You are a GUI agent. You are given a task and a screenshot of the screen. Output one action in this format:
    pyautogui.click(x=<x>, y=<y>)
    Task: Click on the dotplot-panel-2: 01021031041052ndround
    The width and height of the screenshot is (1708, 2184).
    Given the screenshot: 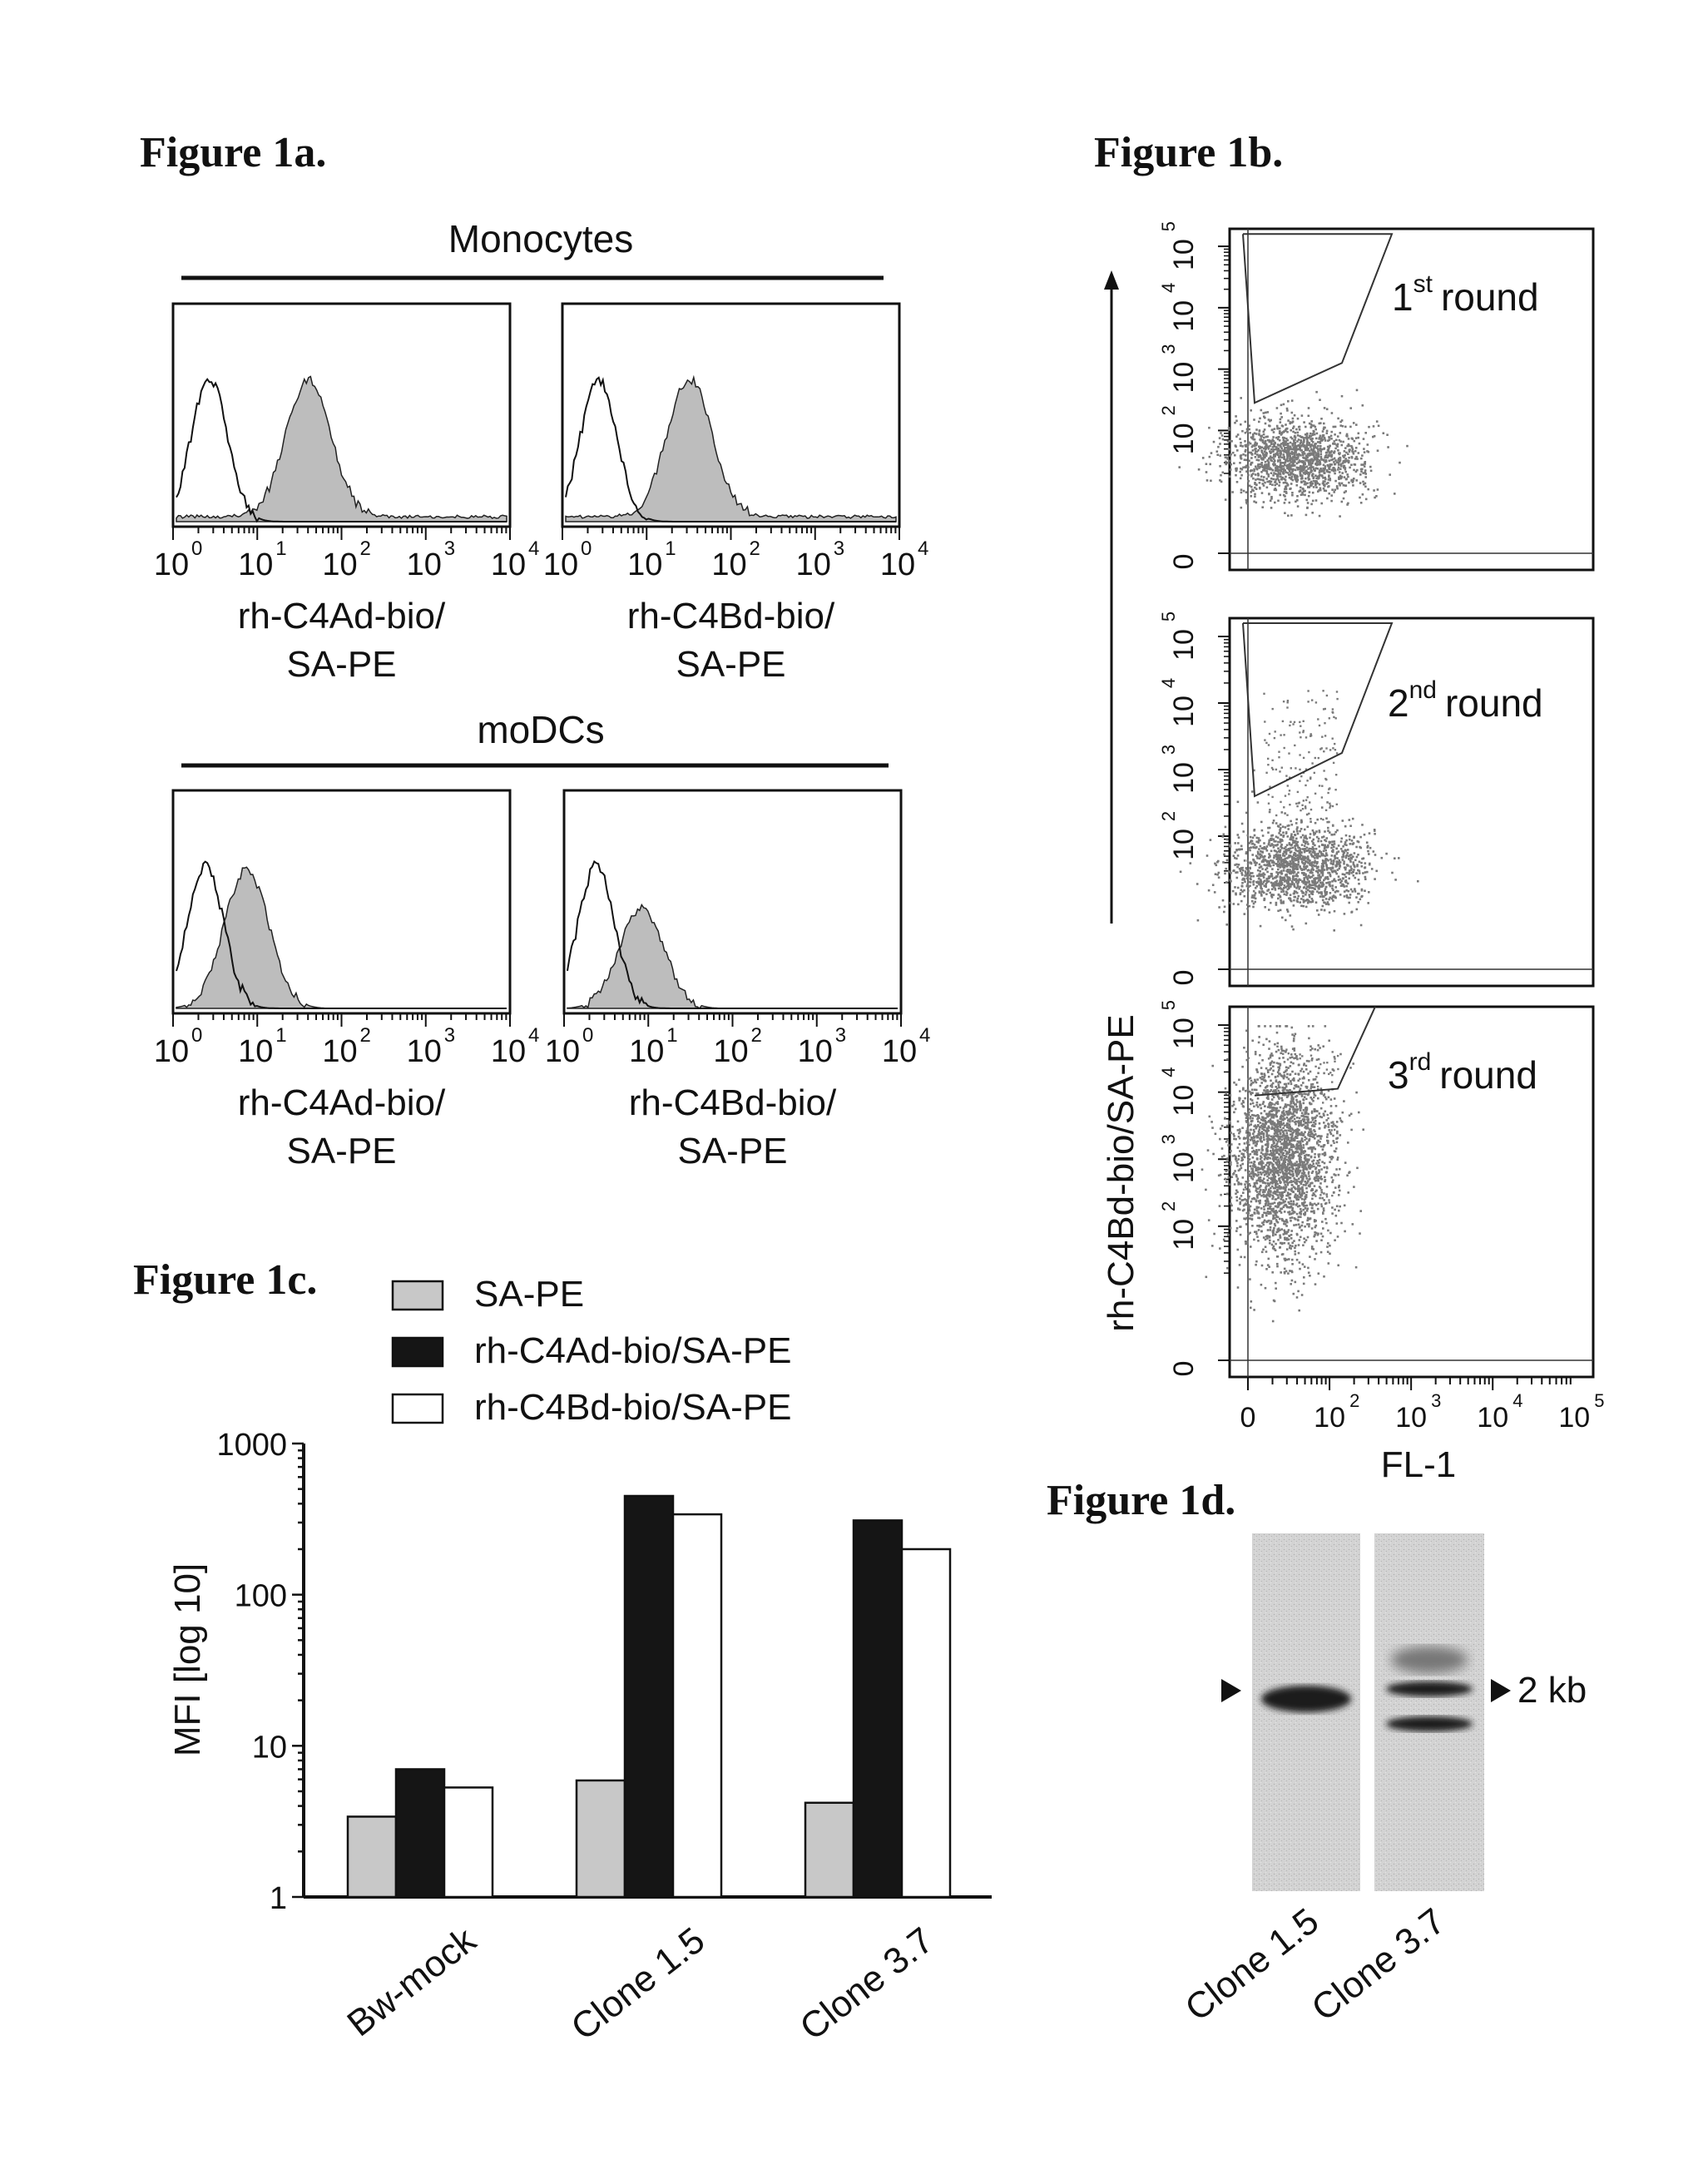 What is the action you would take?
    pyautogui.click(x=1375, y=799)
    